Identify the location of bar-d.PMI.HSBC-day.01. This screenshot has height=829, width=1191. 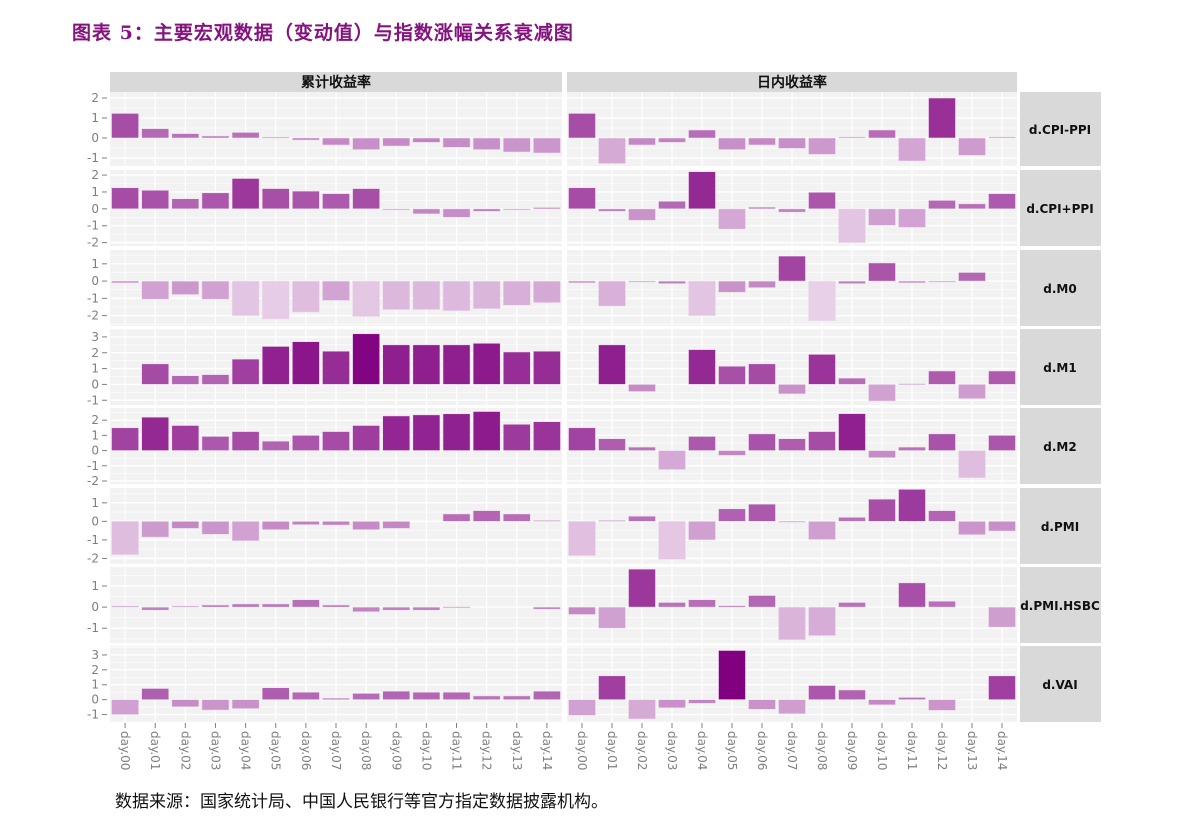
(155, 608).